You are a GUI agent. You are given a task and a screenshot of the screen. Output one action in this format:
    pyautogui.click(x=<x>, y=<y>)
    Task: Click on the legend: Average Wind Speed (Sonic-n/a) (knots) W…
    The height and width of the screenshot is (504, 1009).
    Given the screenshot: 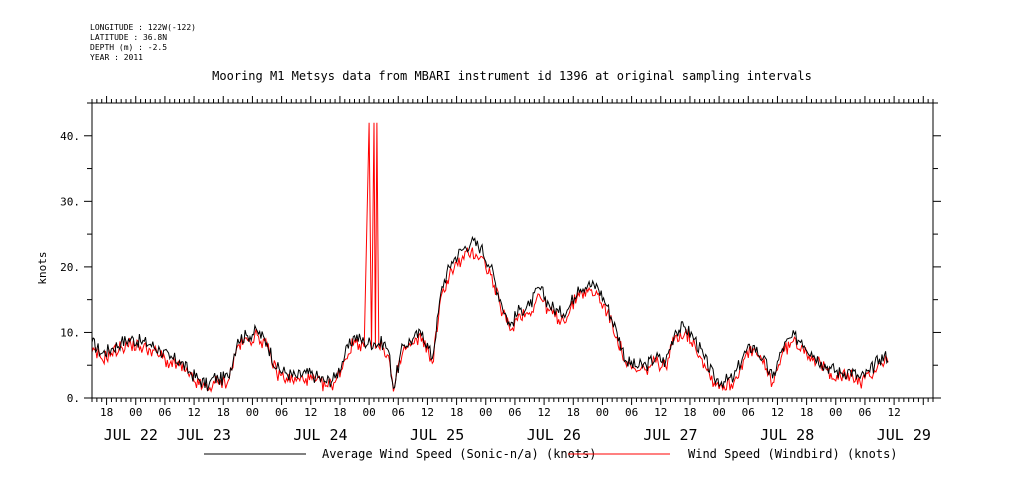 What is the action you would take?
    pyautogui.click(x=551, y=454)
    